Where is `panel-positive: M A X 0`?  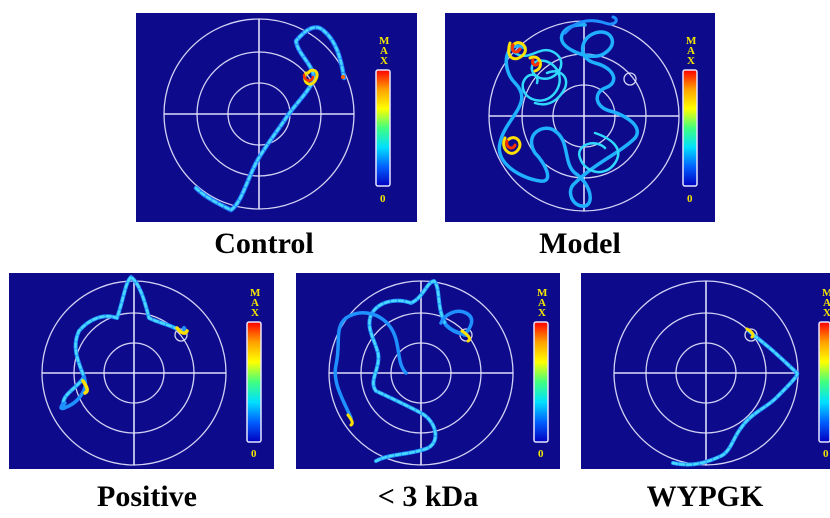 panel-positive: M A X 0 is located at coordinates (141, 371).